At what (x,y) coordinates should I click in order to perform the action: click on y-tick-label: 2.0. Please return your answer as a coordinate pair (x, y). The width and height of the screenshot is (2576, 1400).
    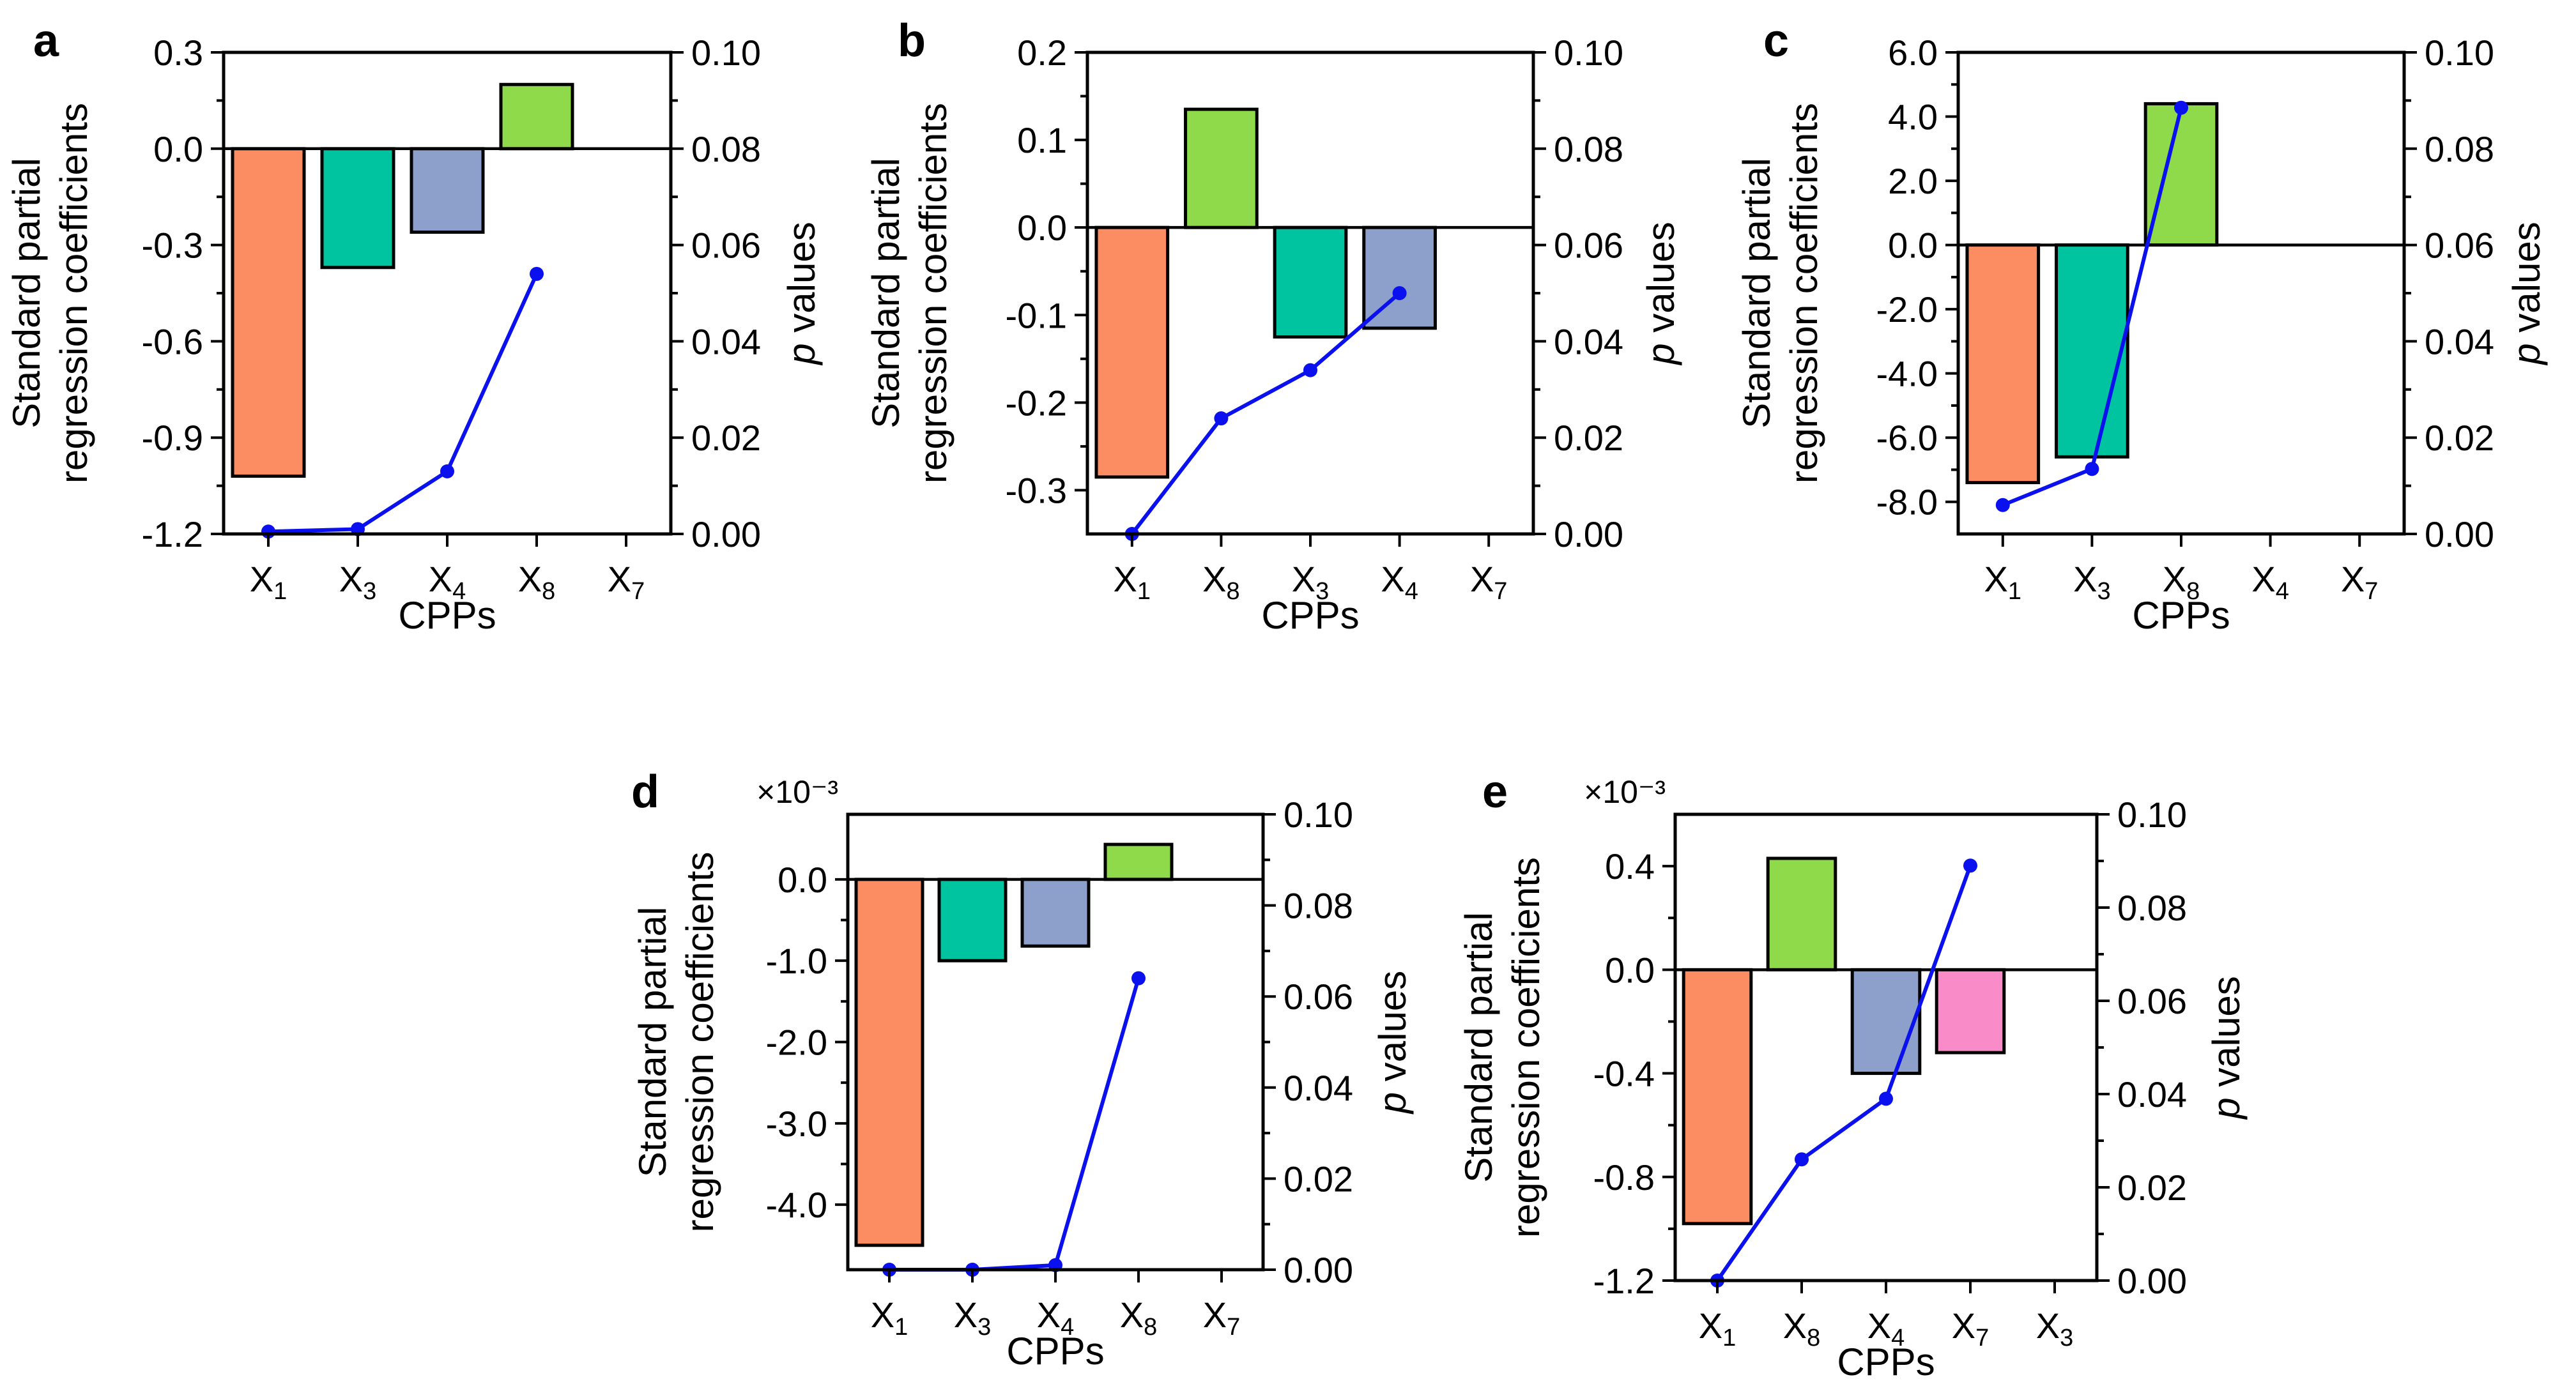
    Looking at the image, I should click on (1913, 181).